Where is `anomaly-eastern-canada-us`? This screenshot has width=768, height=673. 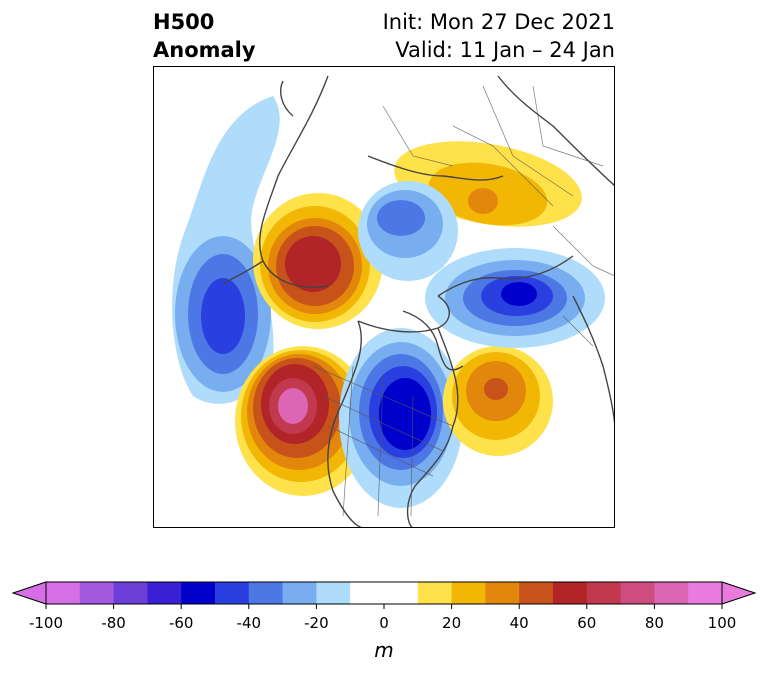
anomaly-eastern-canada-us is located at coordinates (401, 418).